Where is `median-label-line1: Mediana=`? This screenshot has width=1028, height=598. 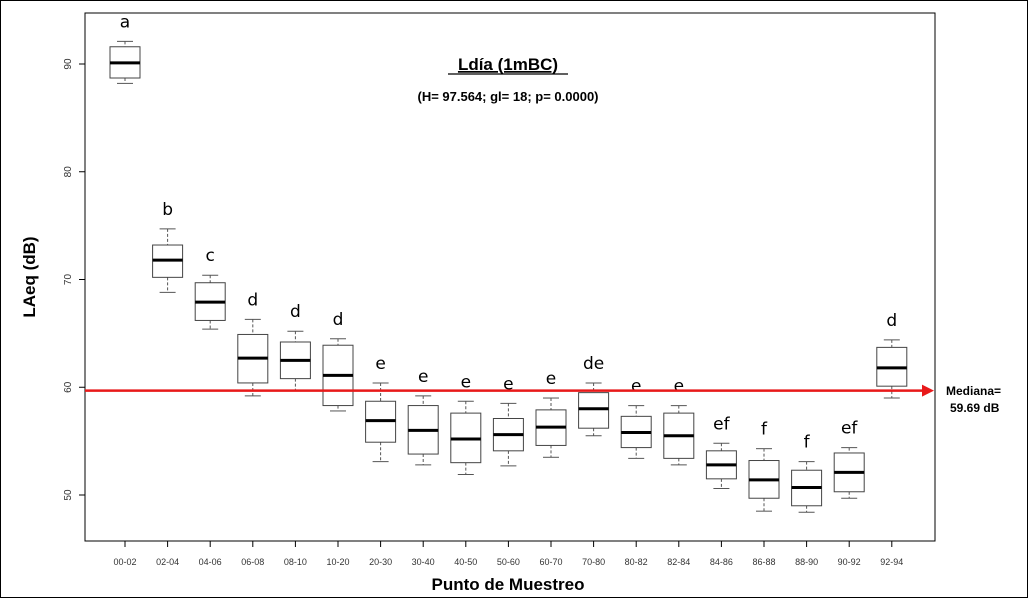 median-label-line1: Mediana= is located at coordinates (973, 391).